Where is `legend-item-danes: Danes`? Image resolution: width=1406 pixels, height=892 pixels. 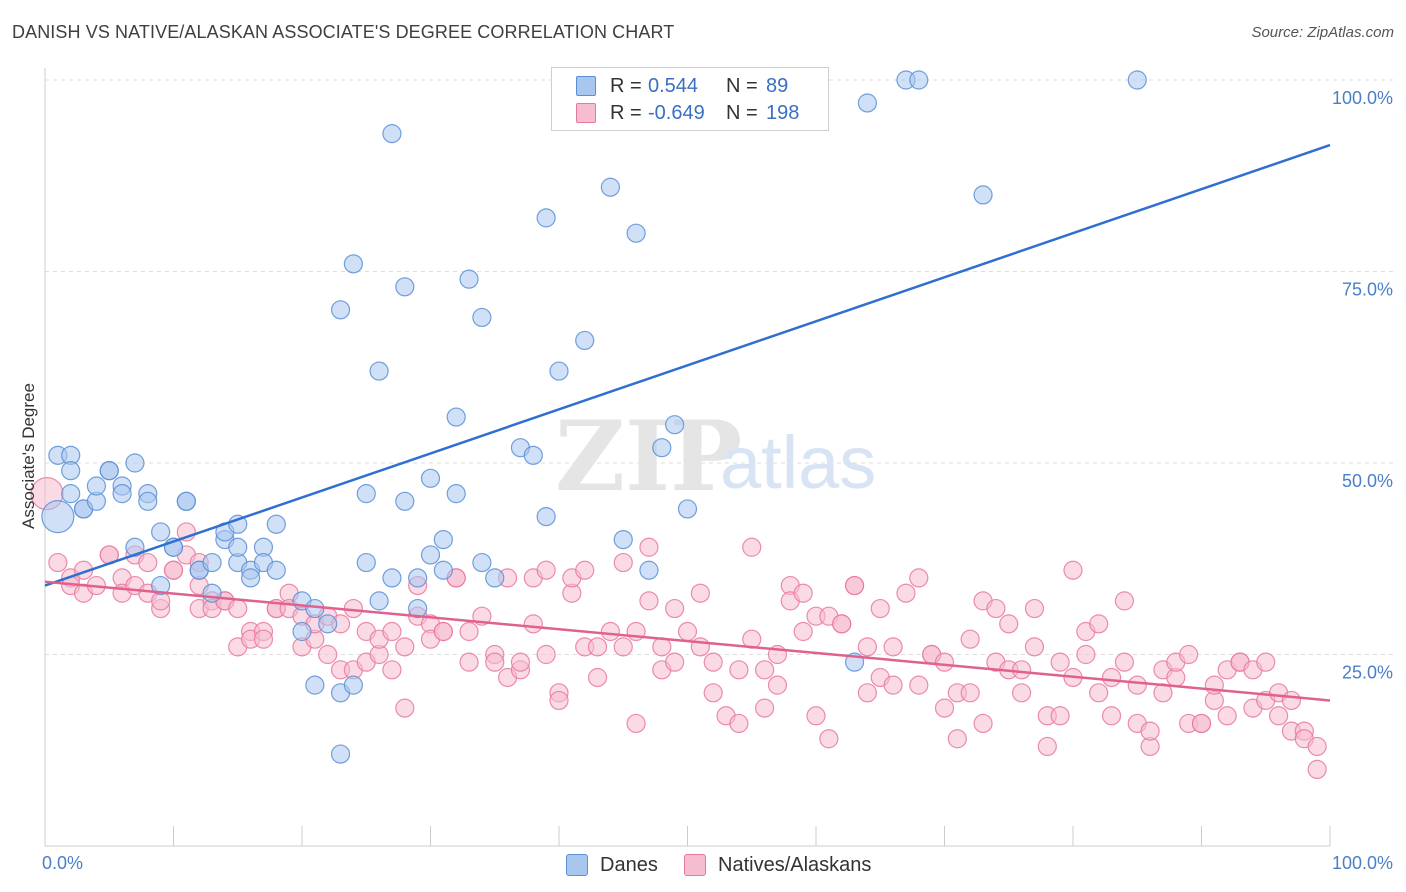
legend-item-danes: Danes is located at coordinates (612, 865).